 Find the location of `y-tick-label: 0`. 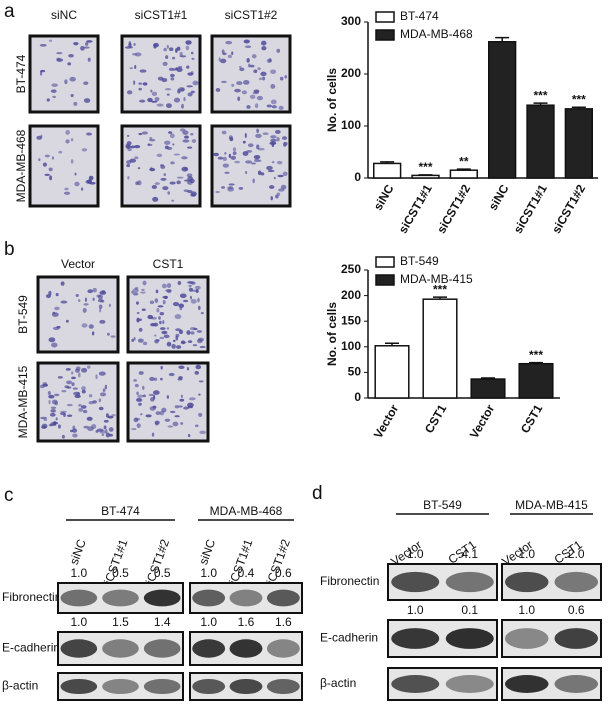

y-tick-label: 0 is located at coordinates (357, 177).